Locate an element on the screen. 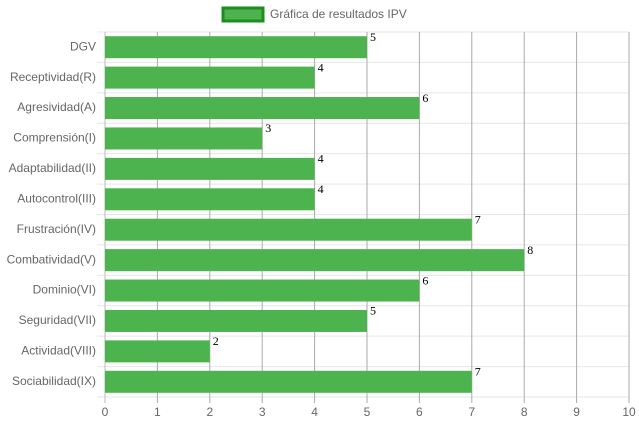 The height and width of the screenshot is (427, 639). x-tick-label: 5 is located at coordinates (367, 412).